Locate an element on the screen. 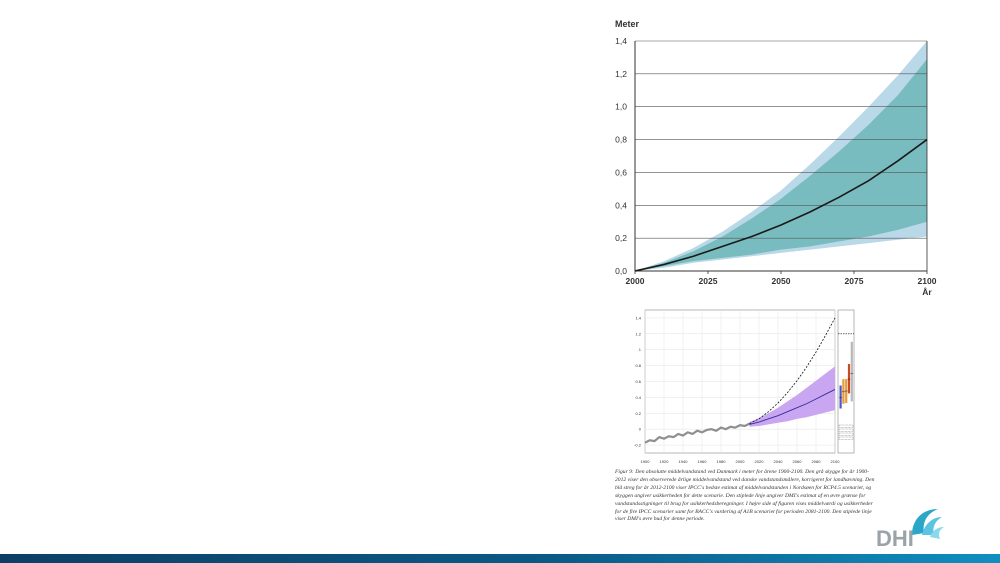 The height and width of the screenshot is (563, 1000). observed-sea-level-line is located at coordinates (697, 433).